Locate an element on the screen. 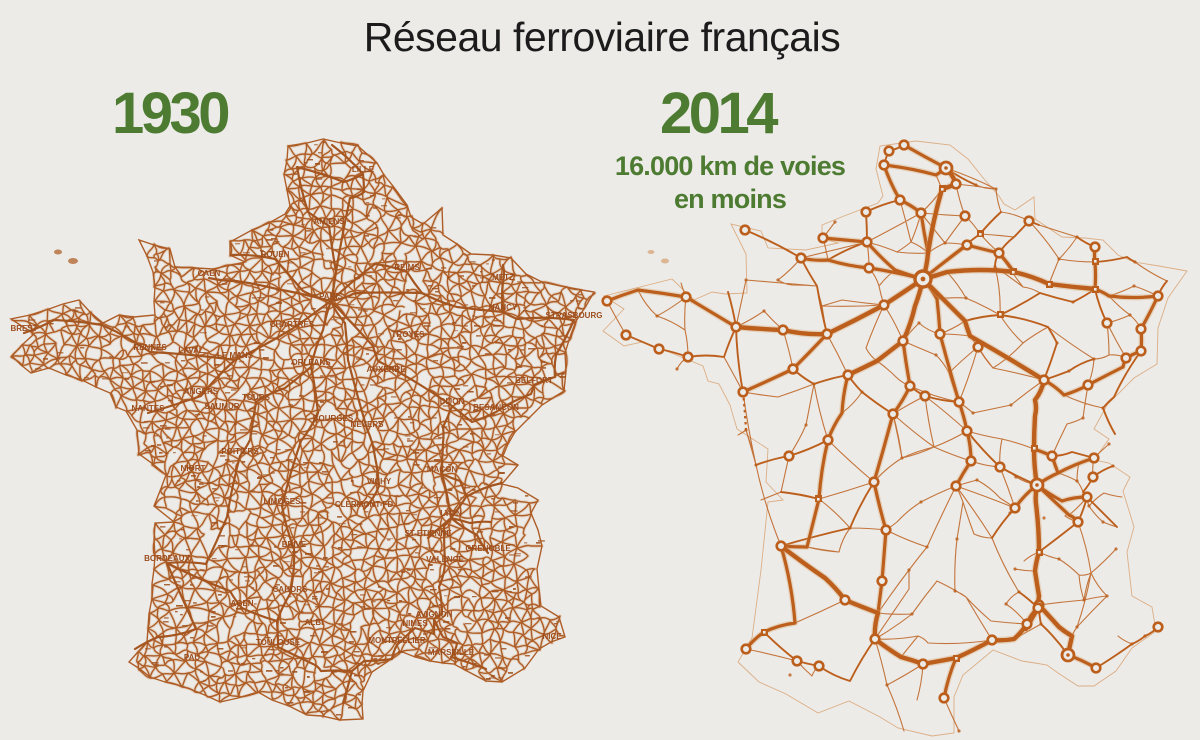 The height and width of the screenshot is (740, 1200). svg-text: ROUEN is located at coordinates (275, 254).